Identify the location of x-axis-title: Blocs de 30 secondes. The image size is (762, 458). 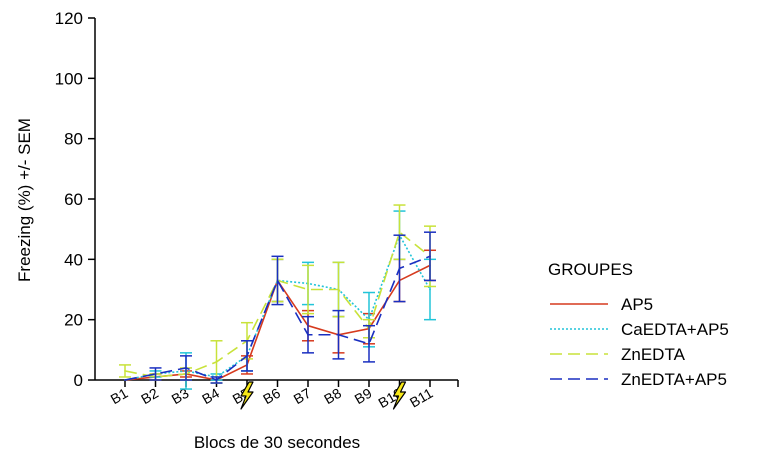
(277, 442).